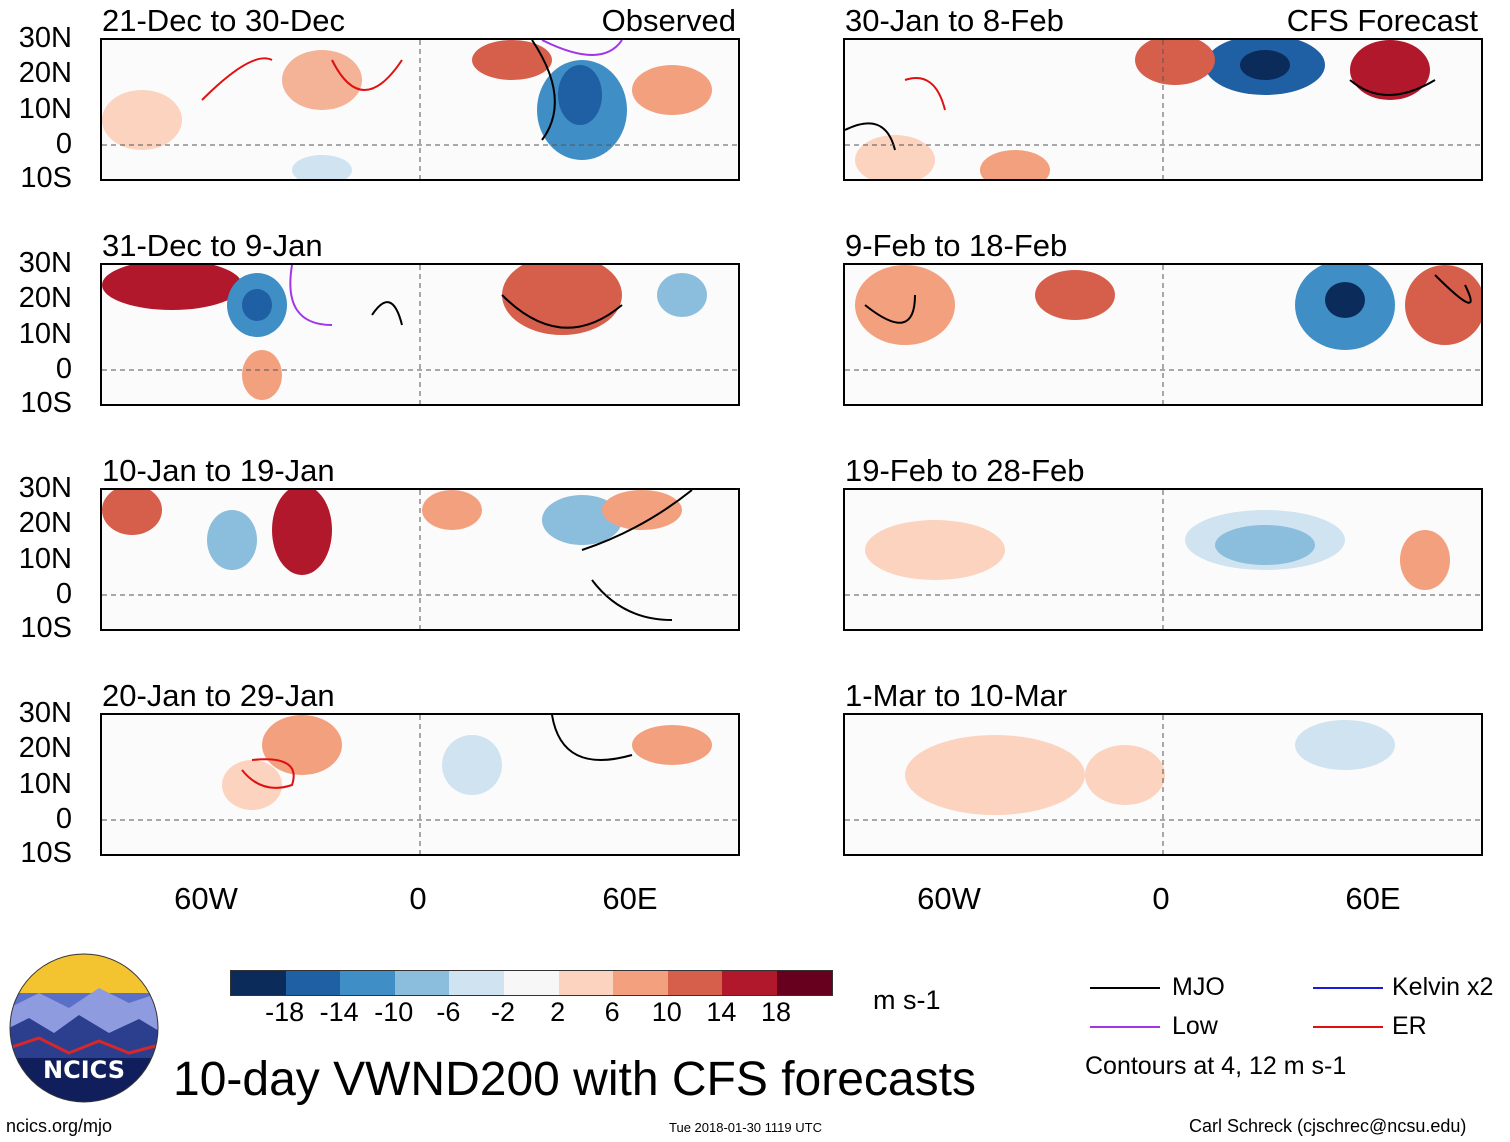 This screenshot has height=1142, width=1510. What do you see at coordinates (218, 695) in the screenshot?
I see `panel-title-4: 20-Jan to 29-Jan` at bounding box center [218, 695].